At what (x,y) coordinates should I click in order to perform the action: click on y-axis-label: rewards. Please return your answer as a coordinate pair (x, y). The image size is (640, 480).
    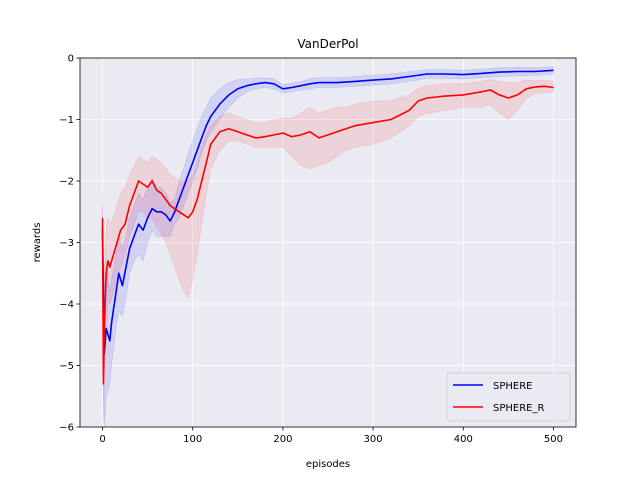
    Looking at the image, I should click on (37, 243).